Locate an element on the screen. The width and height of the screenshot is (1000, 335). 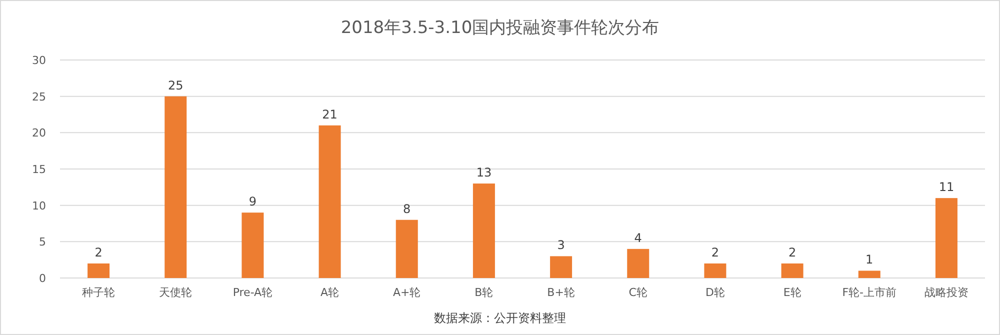
x-tick-label: C轮 is located at coordinates (638, 292).